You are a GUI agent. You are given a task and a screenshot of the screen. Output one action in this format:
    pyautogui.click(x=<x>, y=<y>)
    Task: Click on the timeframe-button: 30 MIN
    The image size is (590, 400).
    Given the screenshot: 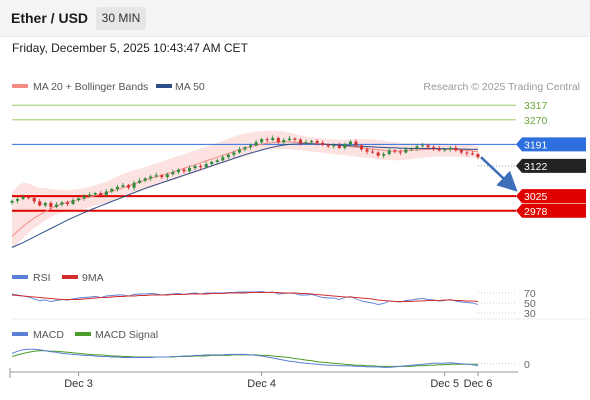 What is the action you would take?
    pyautogui.click(x=121, y=18)
    